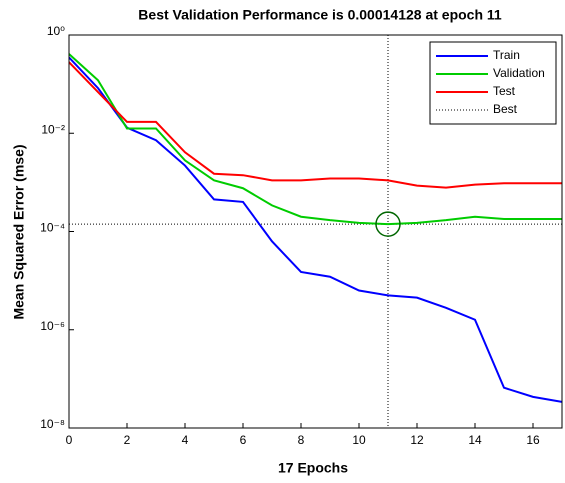  Describe the element at coordinates (519, 73) in the screenshot. I see `legend-label: Validation` at that location.